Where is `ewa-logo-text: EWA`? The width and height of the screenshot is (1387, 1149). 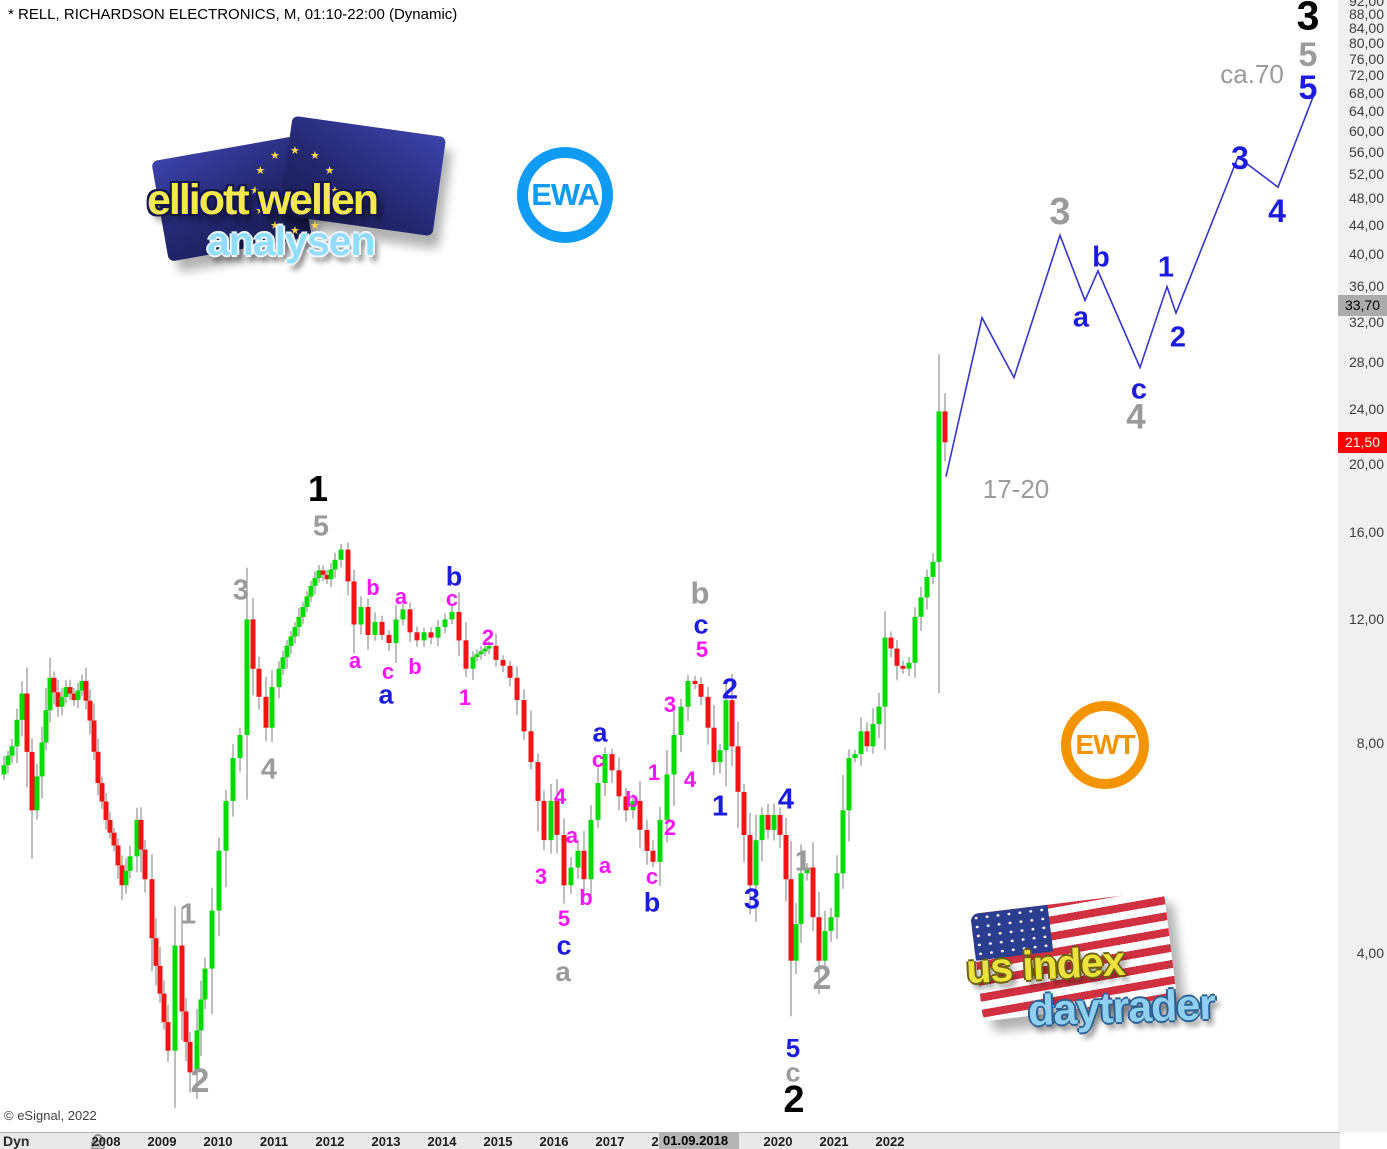
ewa-logo-text: EWA is located at coordinates (565, 194).